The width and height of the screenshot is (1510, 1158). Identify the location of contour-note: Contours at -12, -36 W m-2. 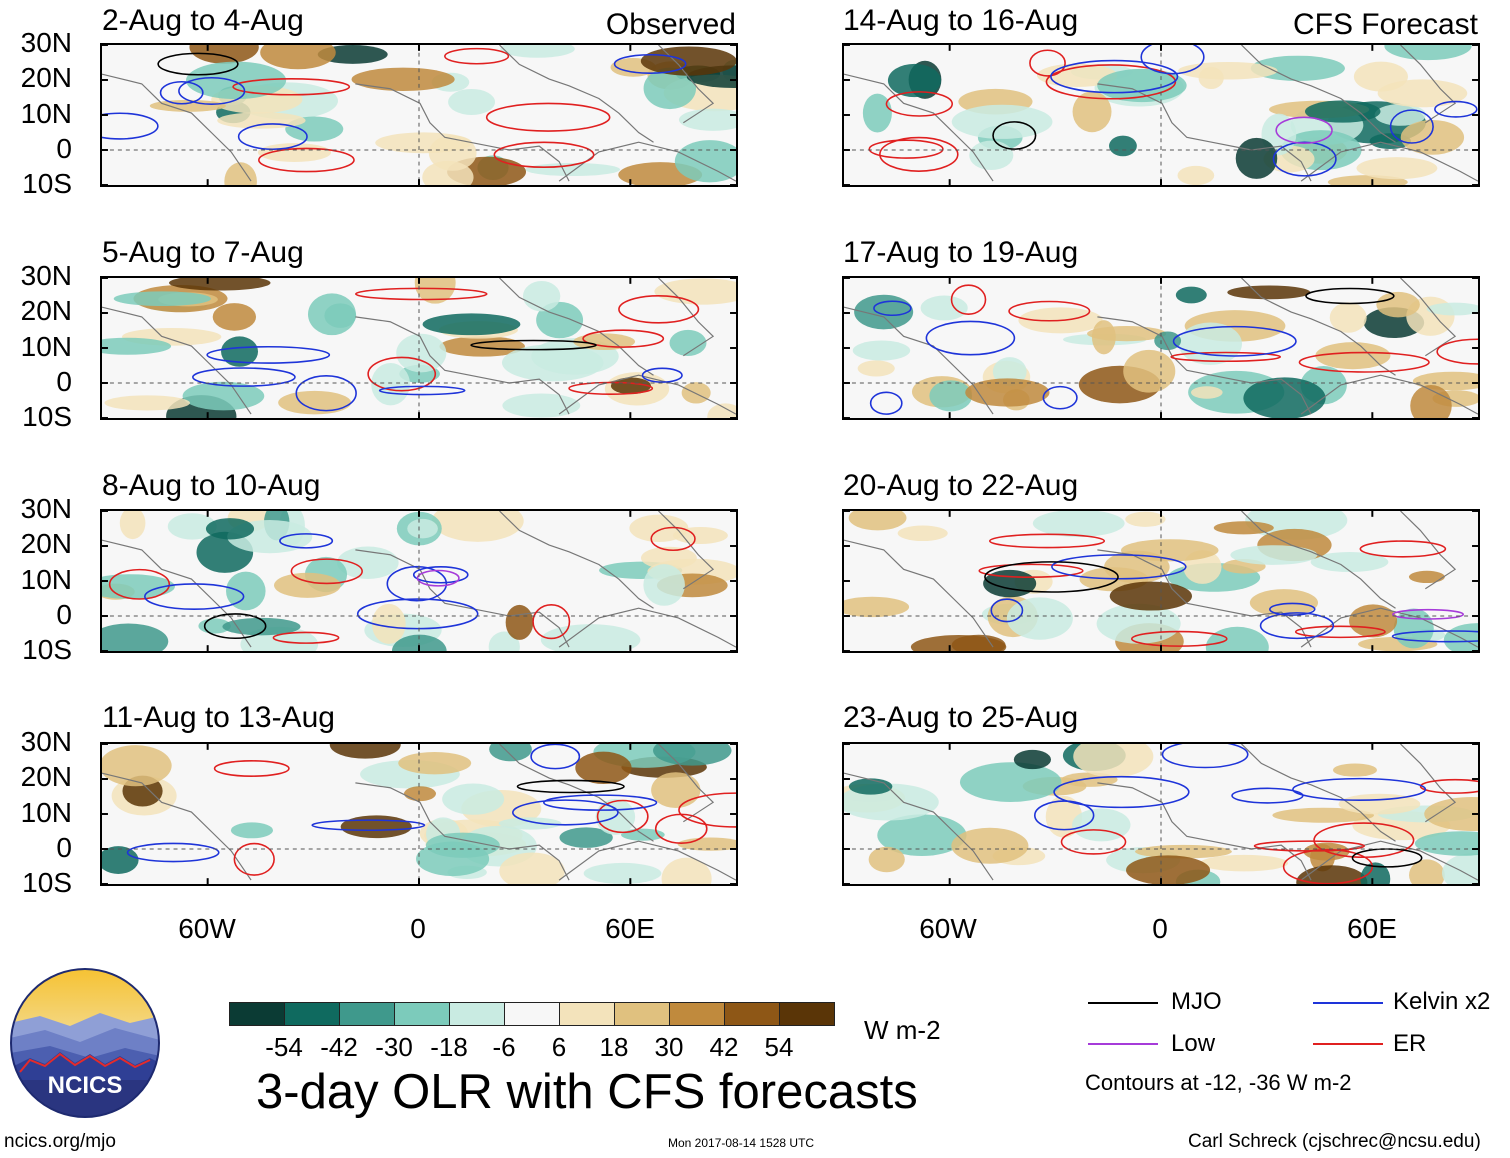
(1218, 1082).